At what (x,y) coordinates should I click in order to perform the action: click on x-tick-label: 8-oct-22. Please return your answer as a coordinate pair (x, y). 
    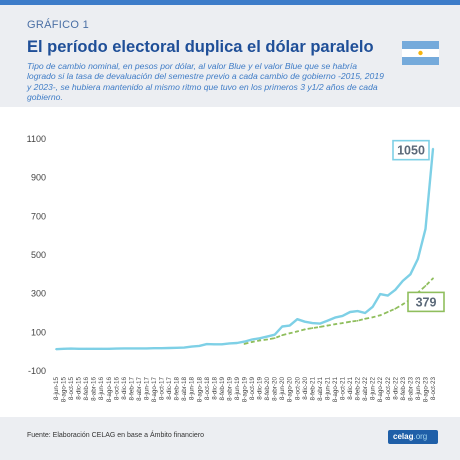
    Looking at the image, I should click on (388, 389).